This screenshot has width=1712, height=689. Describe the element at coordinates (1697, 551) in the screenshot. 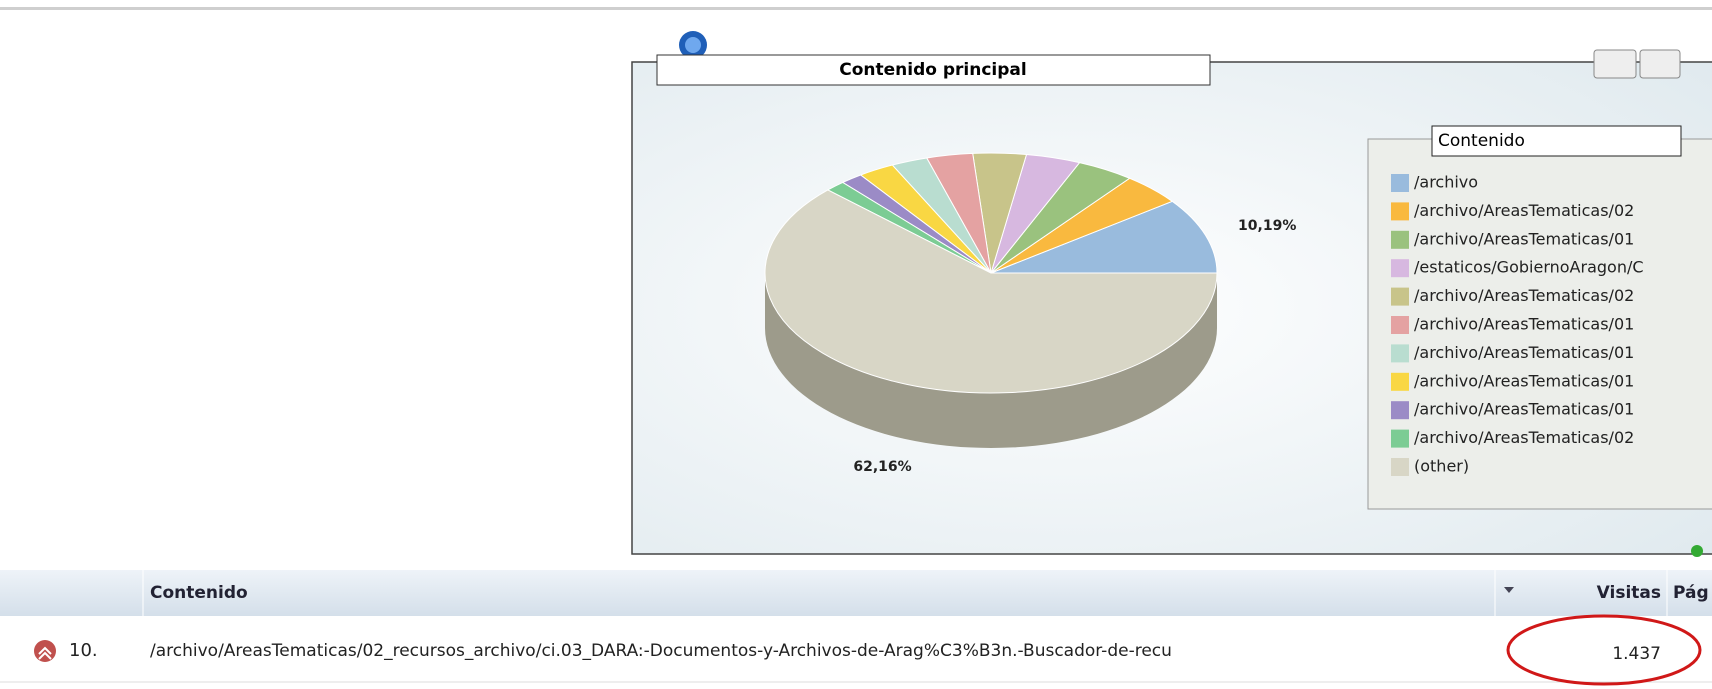

I see `status-dot` at that location.